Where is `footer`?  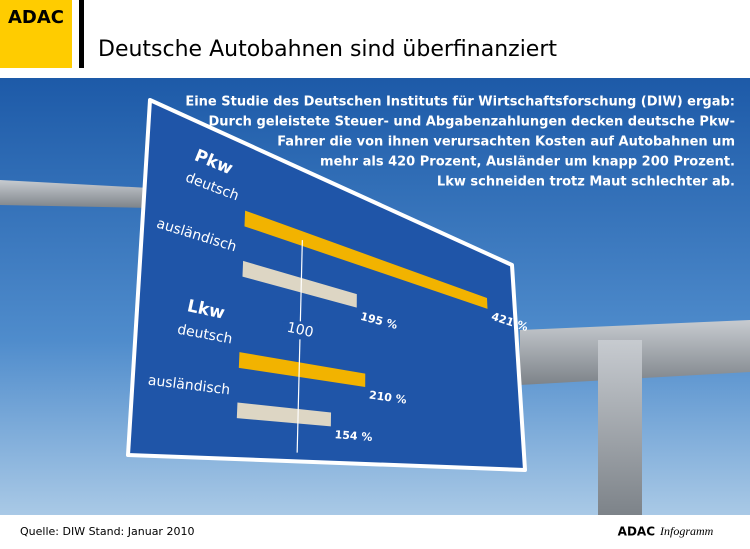
footer is located at coordinates (375, 532).